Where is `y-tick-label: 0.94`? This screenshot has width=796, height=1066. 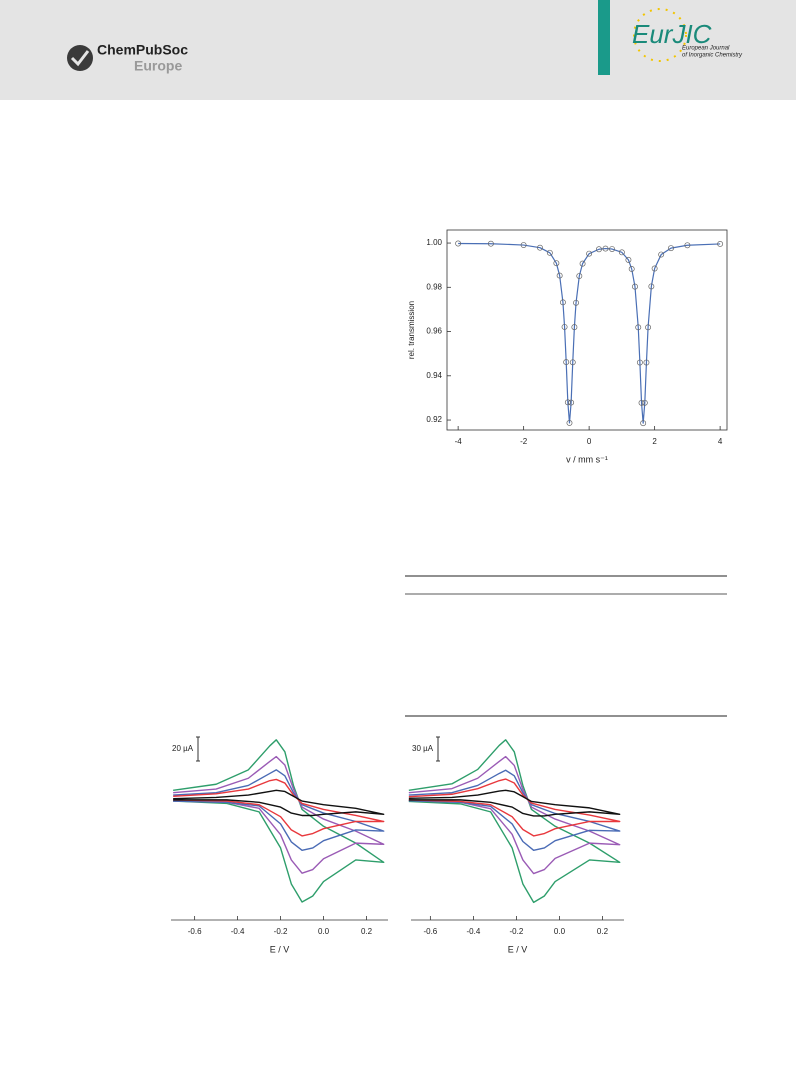 y-tick-label: 0.94 is located at coordinates (434, 375).